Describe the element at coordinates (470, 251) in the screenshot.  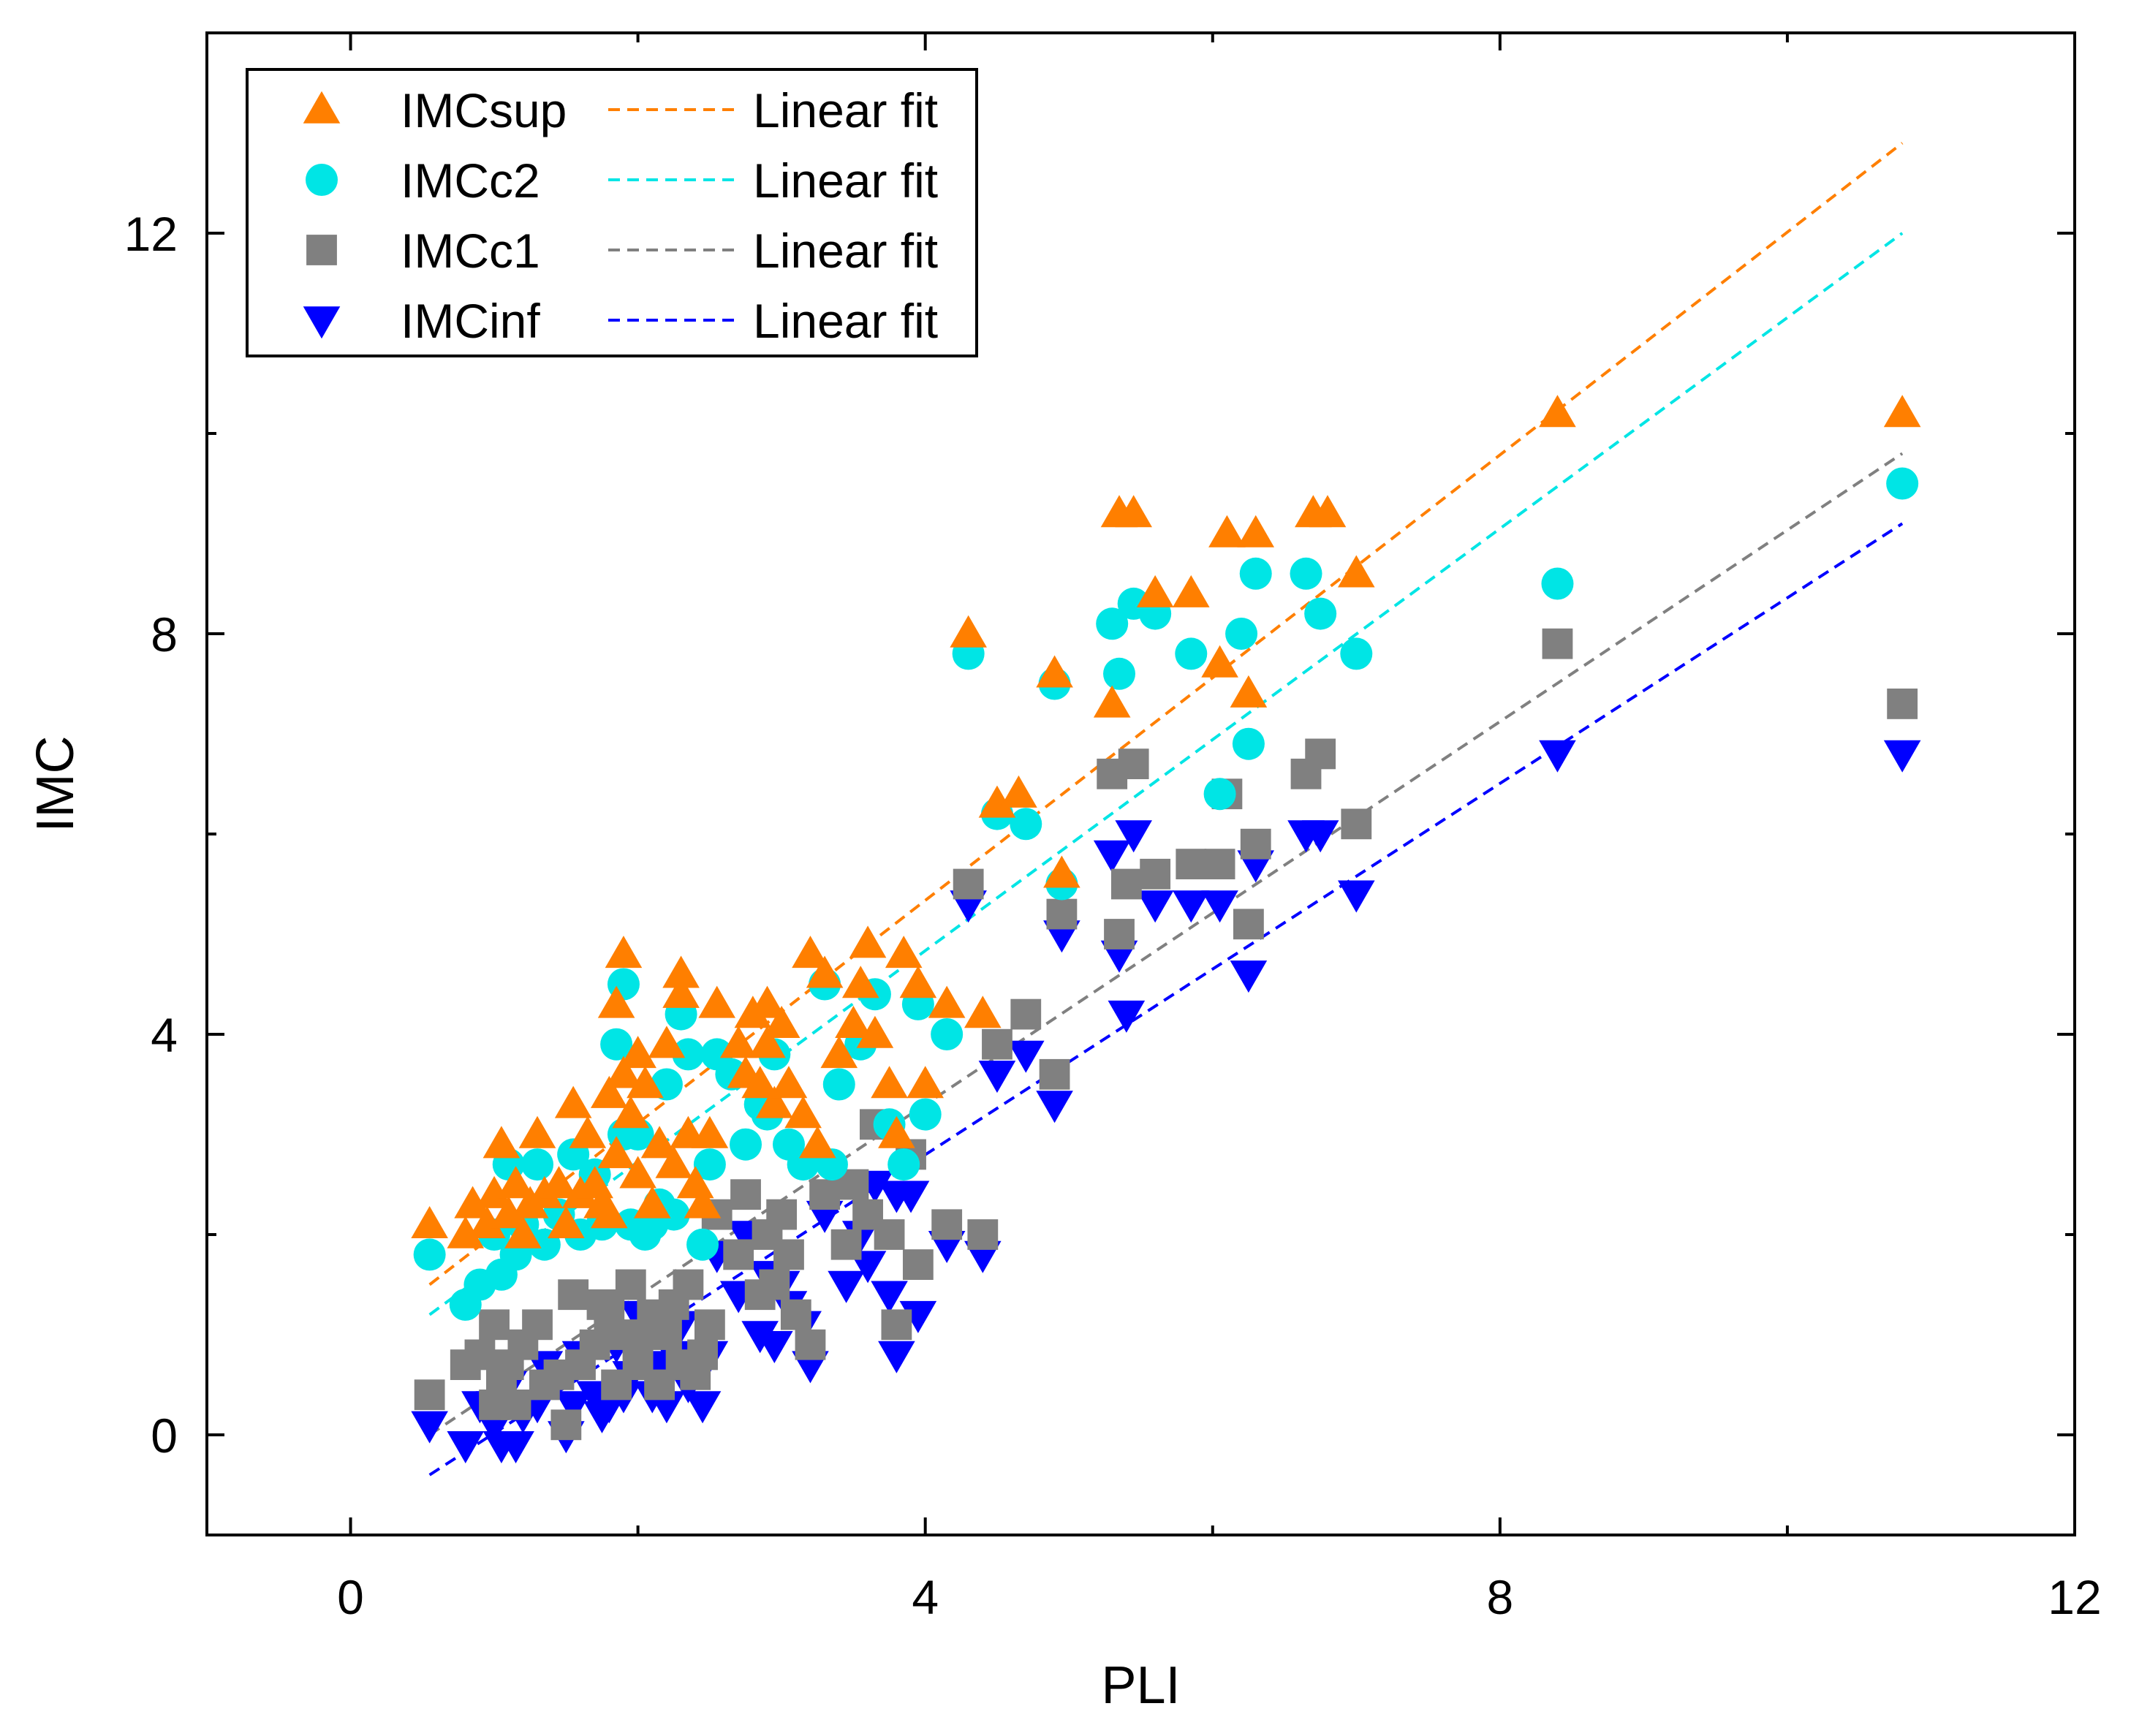
I see `legend-label: IMCc1` at that location.